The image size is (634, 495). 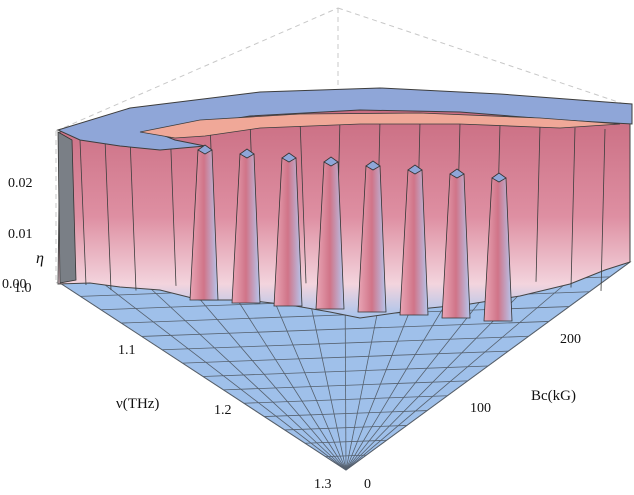 I want to click on eta-tick-label: 0.01, so click(x=20, y=234).